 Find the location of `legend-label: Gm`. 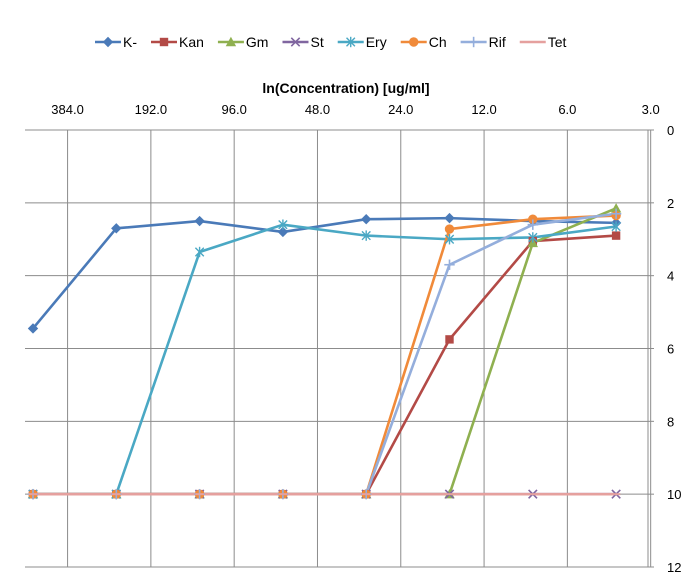

legend-label: Gm is located at coordinates (257, 42).